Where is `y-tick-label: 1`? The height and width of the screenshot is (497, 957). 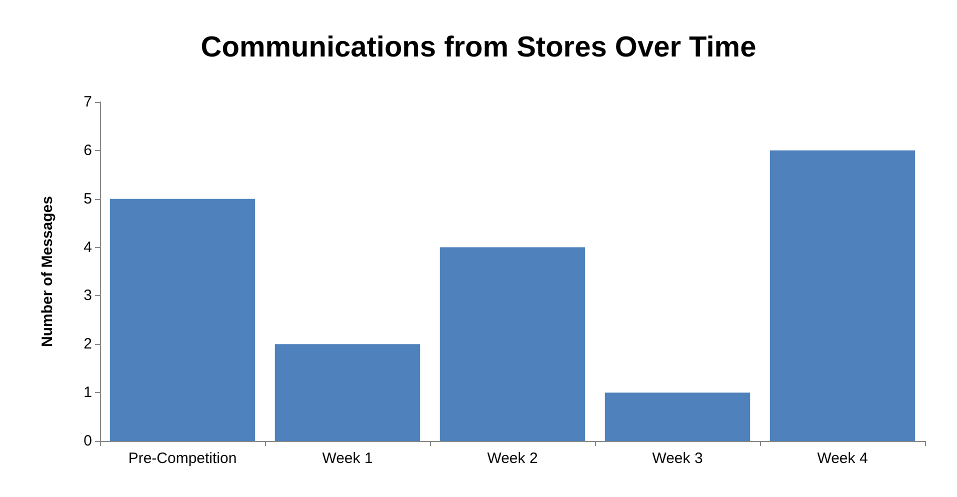 y-tick-label: 1 is located at coordinates (88, 393).